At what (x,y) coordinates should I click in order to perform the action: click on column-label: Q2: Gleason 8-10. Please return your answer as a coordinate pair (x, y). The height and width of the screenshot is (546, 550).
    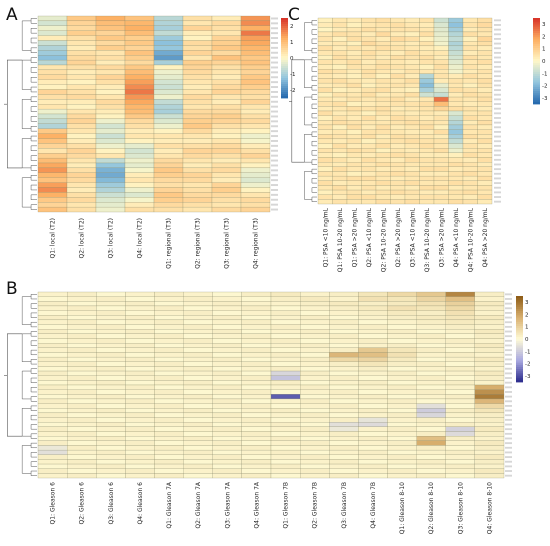
    Looking at the image, I should click on (431, 508).